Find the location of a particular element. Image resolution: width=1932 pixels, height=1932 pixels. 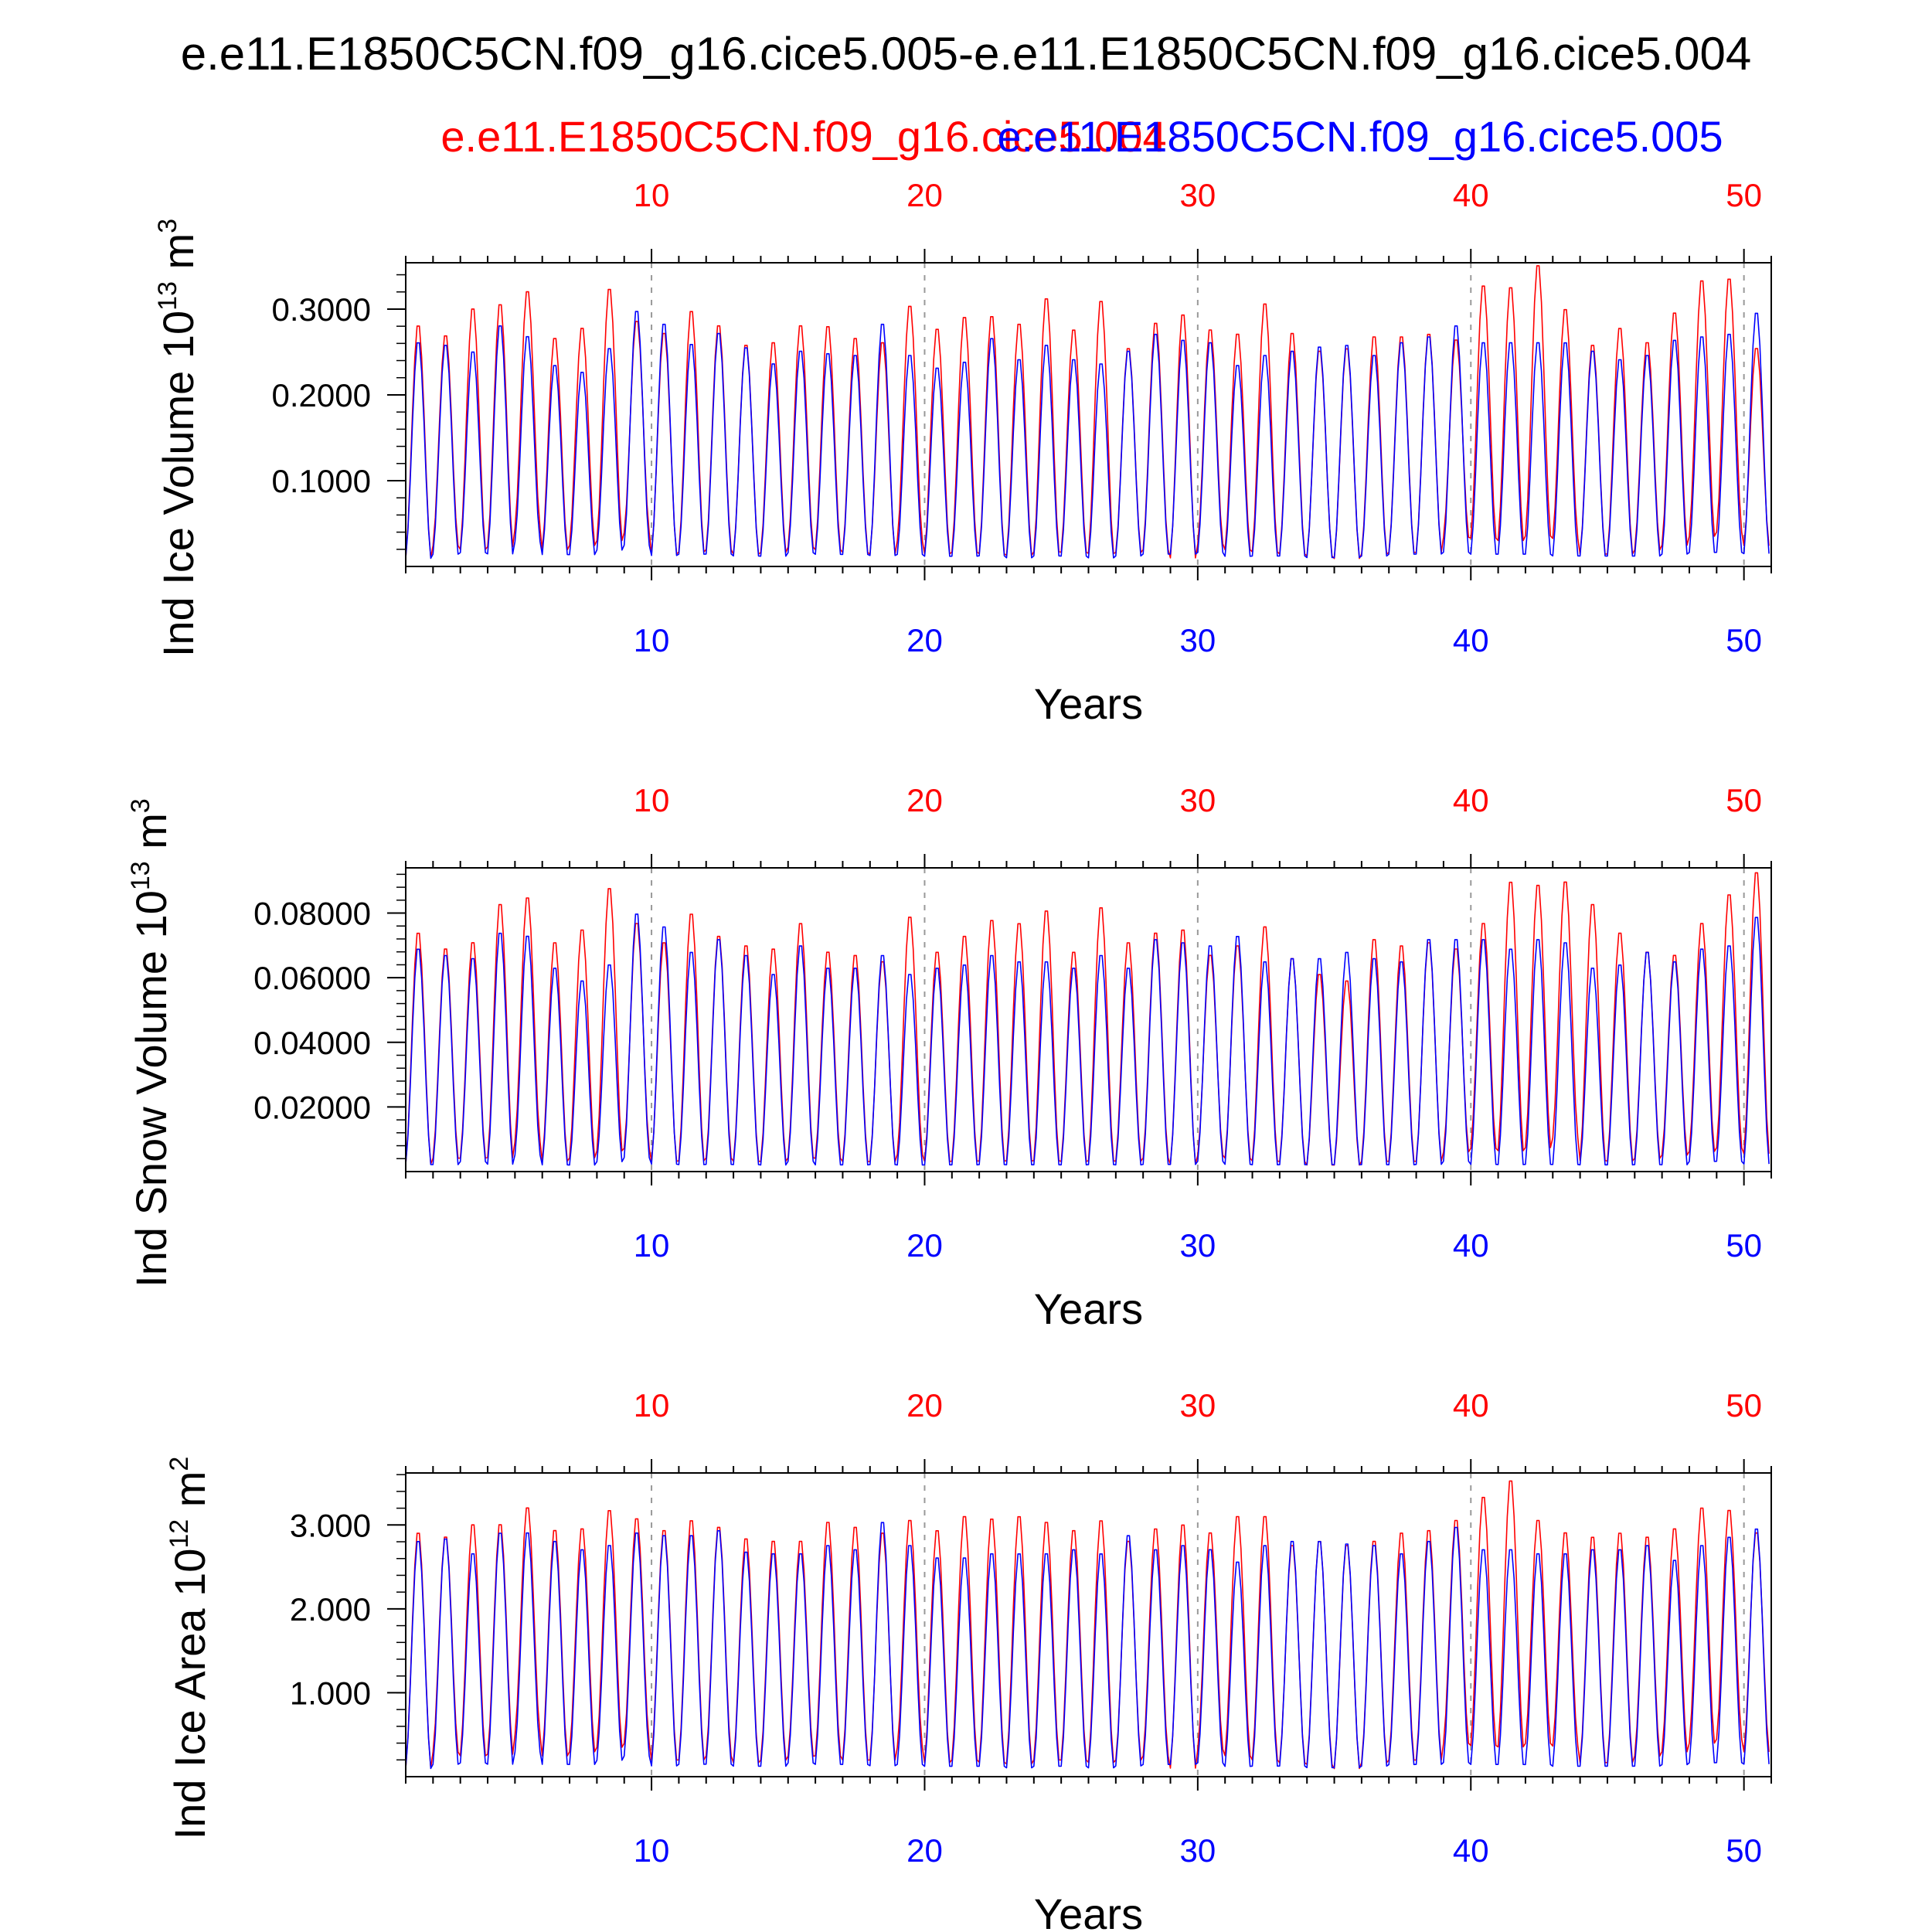

y-tick-label: 0.08000 is located at coordinates (312, 914).